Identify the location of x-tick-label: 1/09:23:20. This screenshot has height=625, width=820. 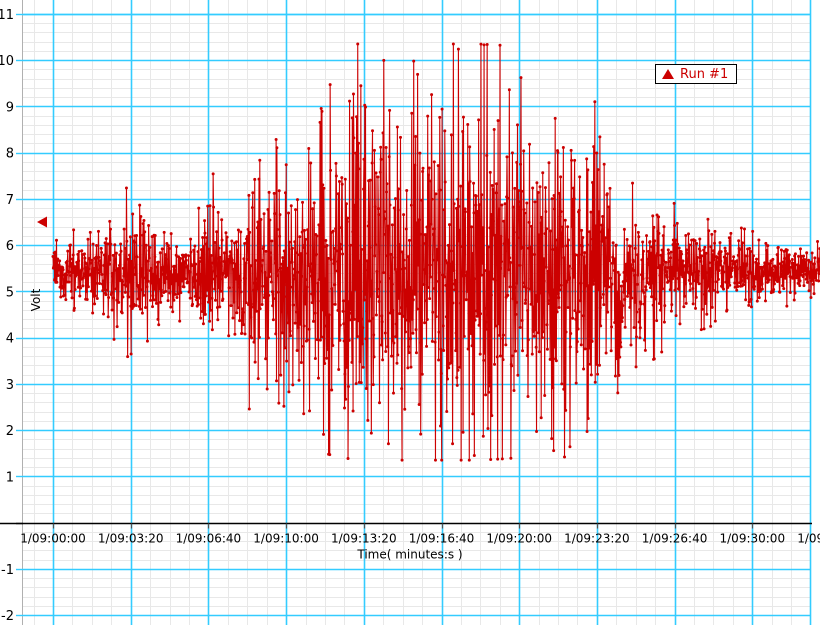
(597, 539).